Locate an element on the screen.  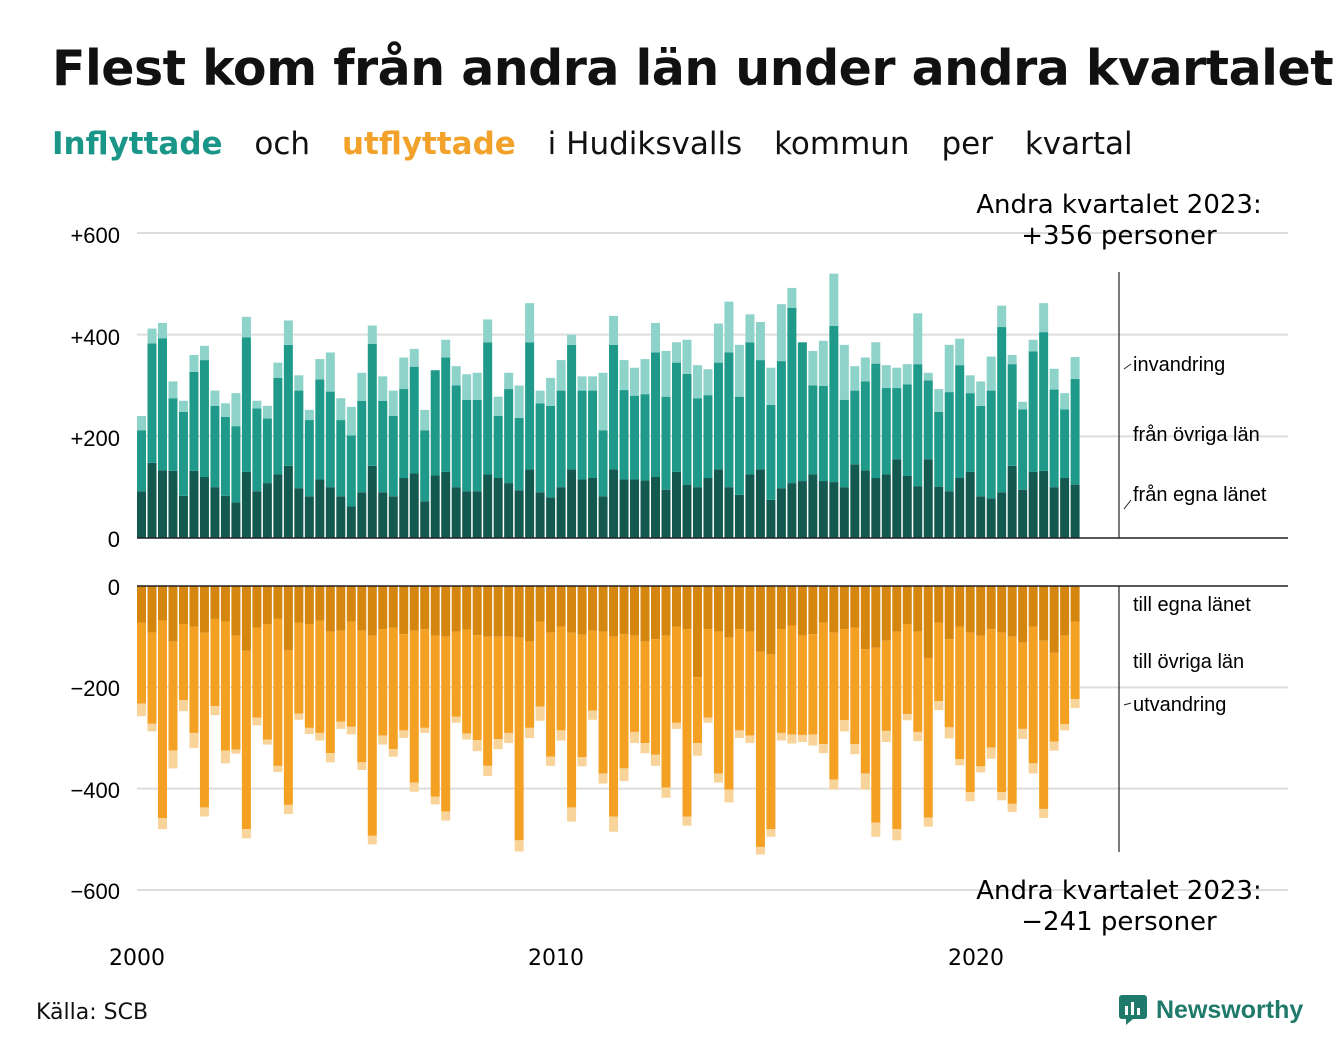
y-tick-out-400: −400 is located at coordinates (95, 790).